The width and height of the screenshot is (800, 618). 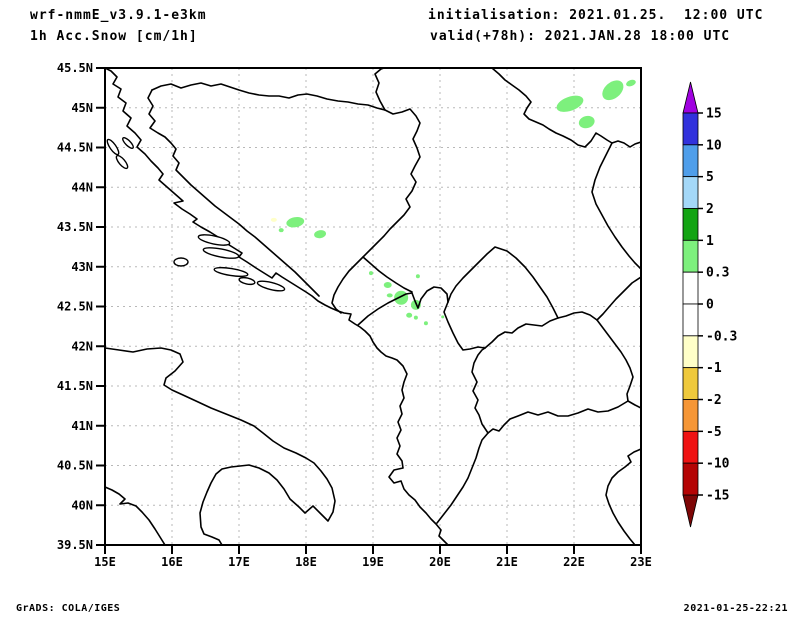 I want to click on y-axis-tick-label: 44.5N, so click(x=75, y=148).